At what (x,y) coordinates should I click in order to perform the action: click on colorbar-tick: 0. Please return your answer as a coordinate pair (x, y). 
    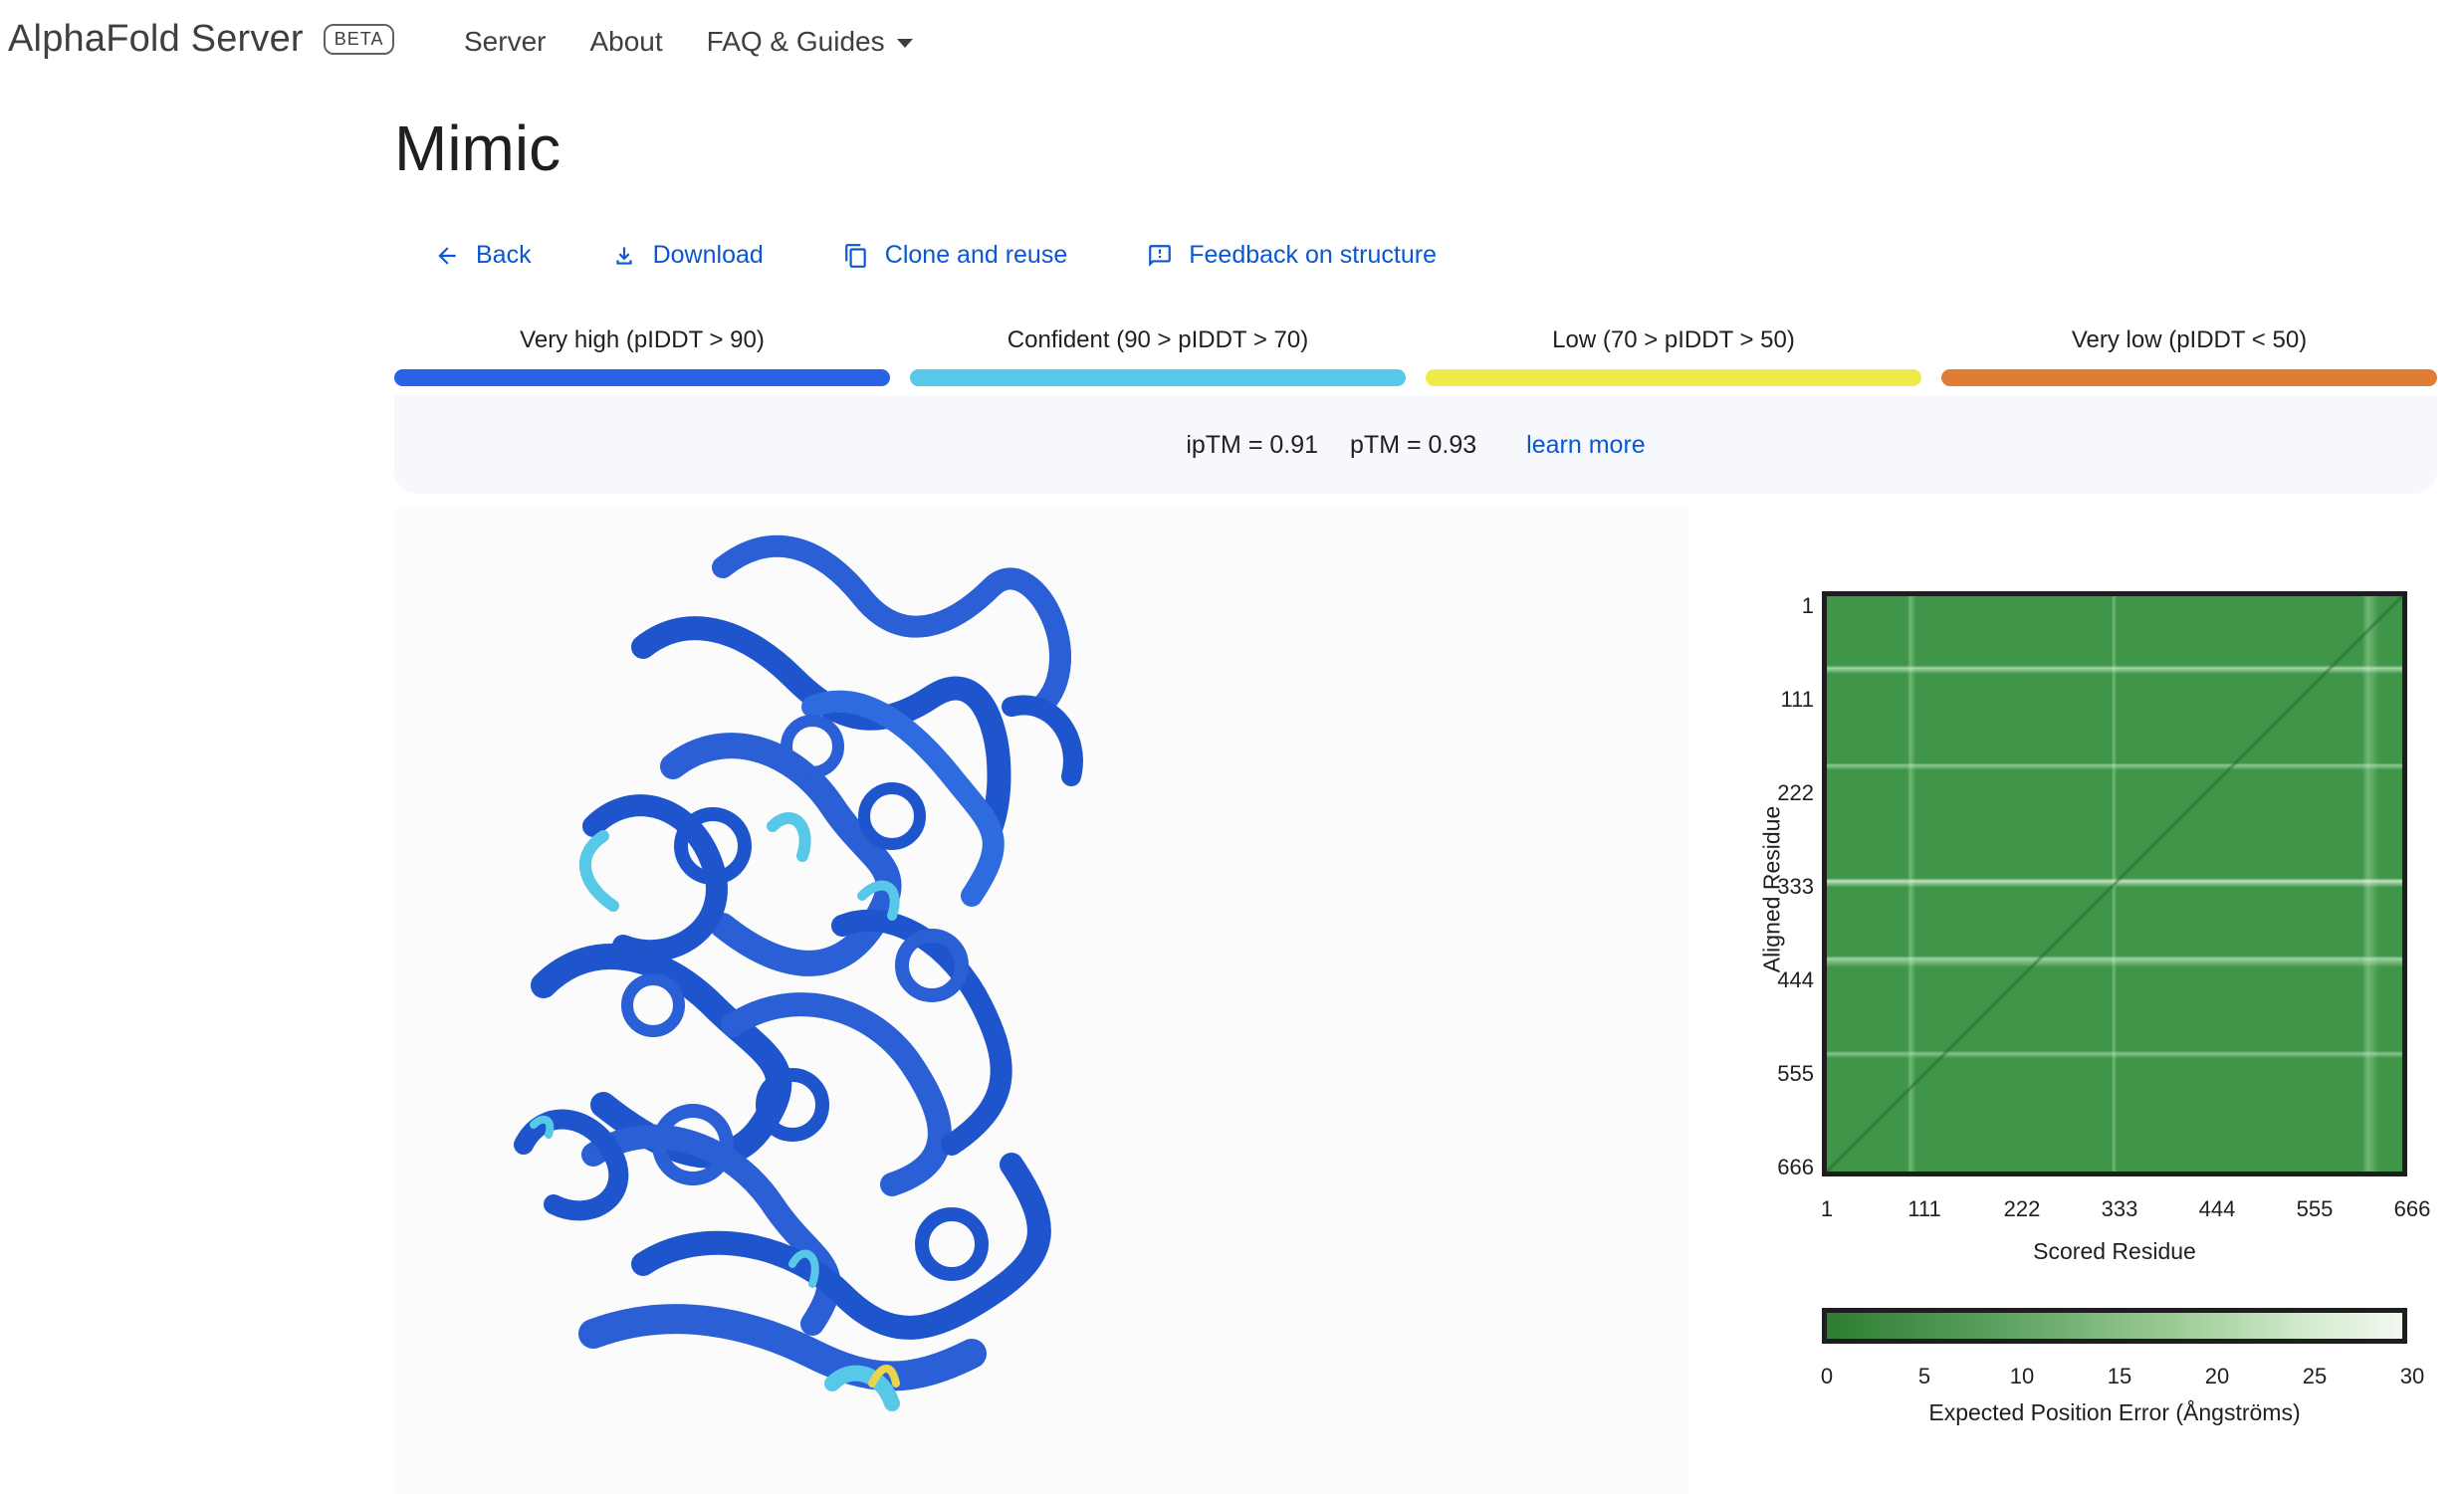
    Looking at the image, I should click on (1827, 1376).